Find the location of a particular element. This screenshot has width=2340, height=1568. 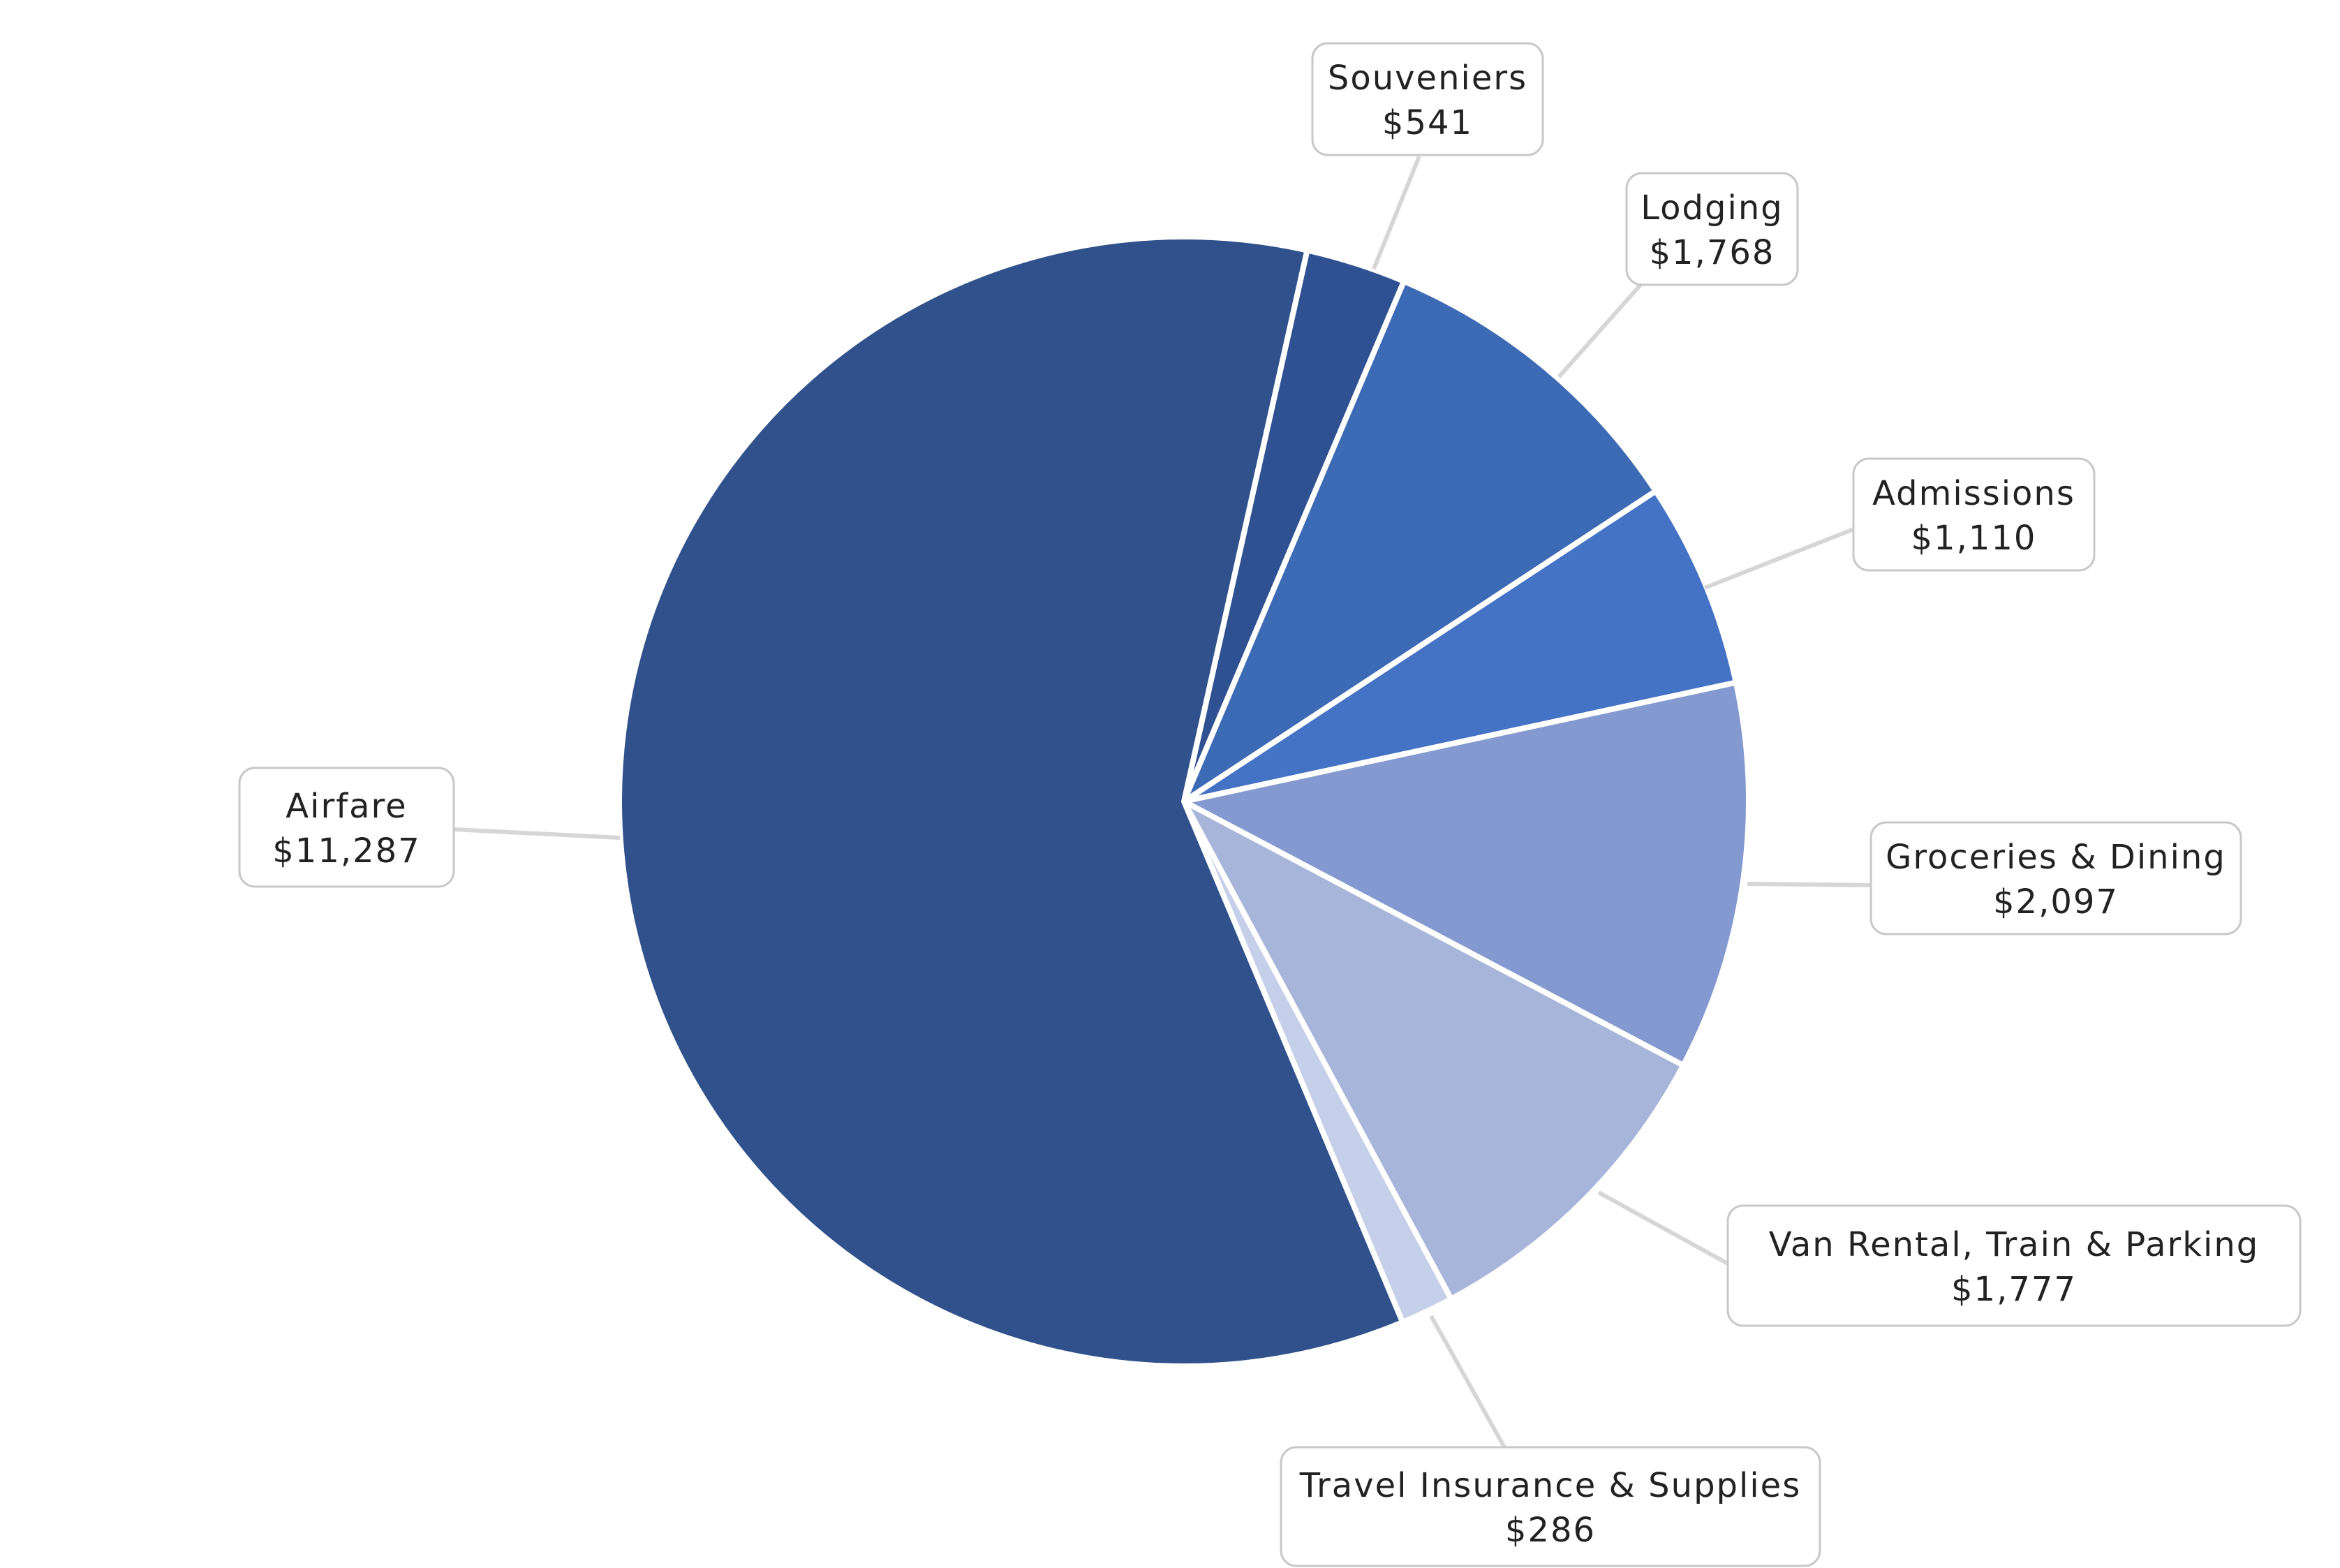

pie-slice-admissions is located at coordinates (1460, 646).